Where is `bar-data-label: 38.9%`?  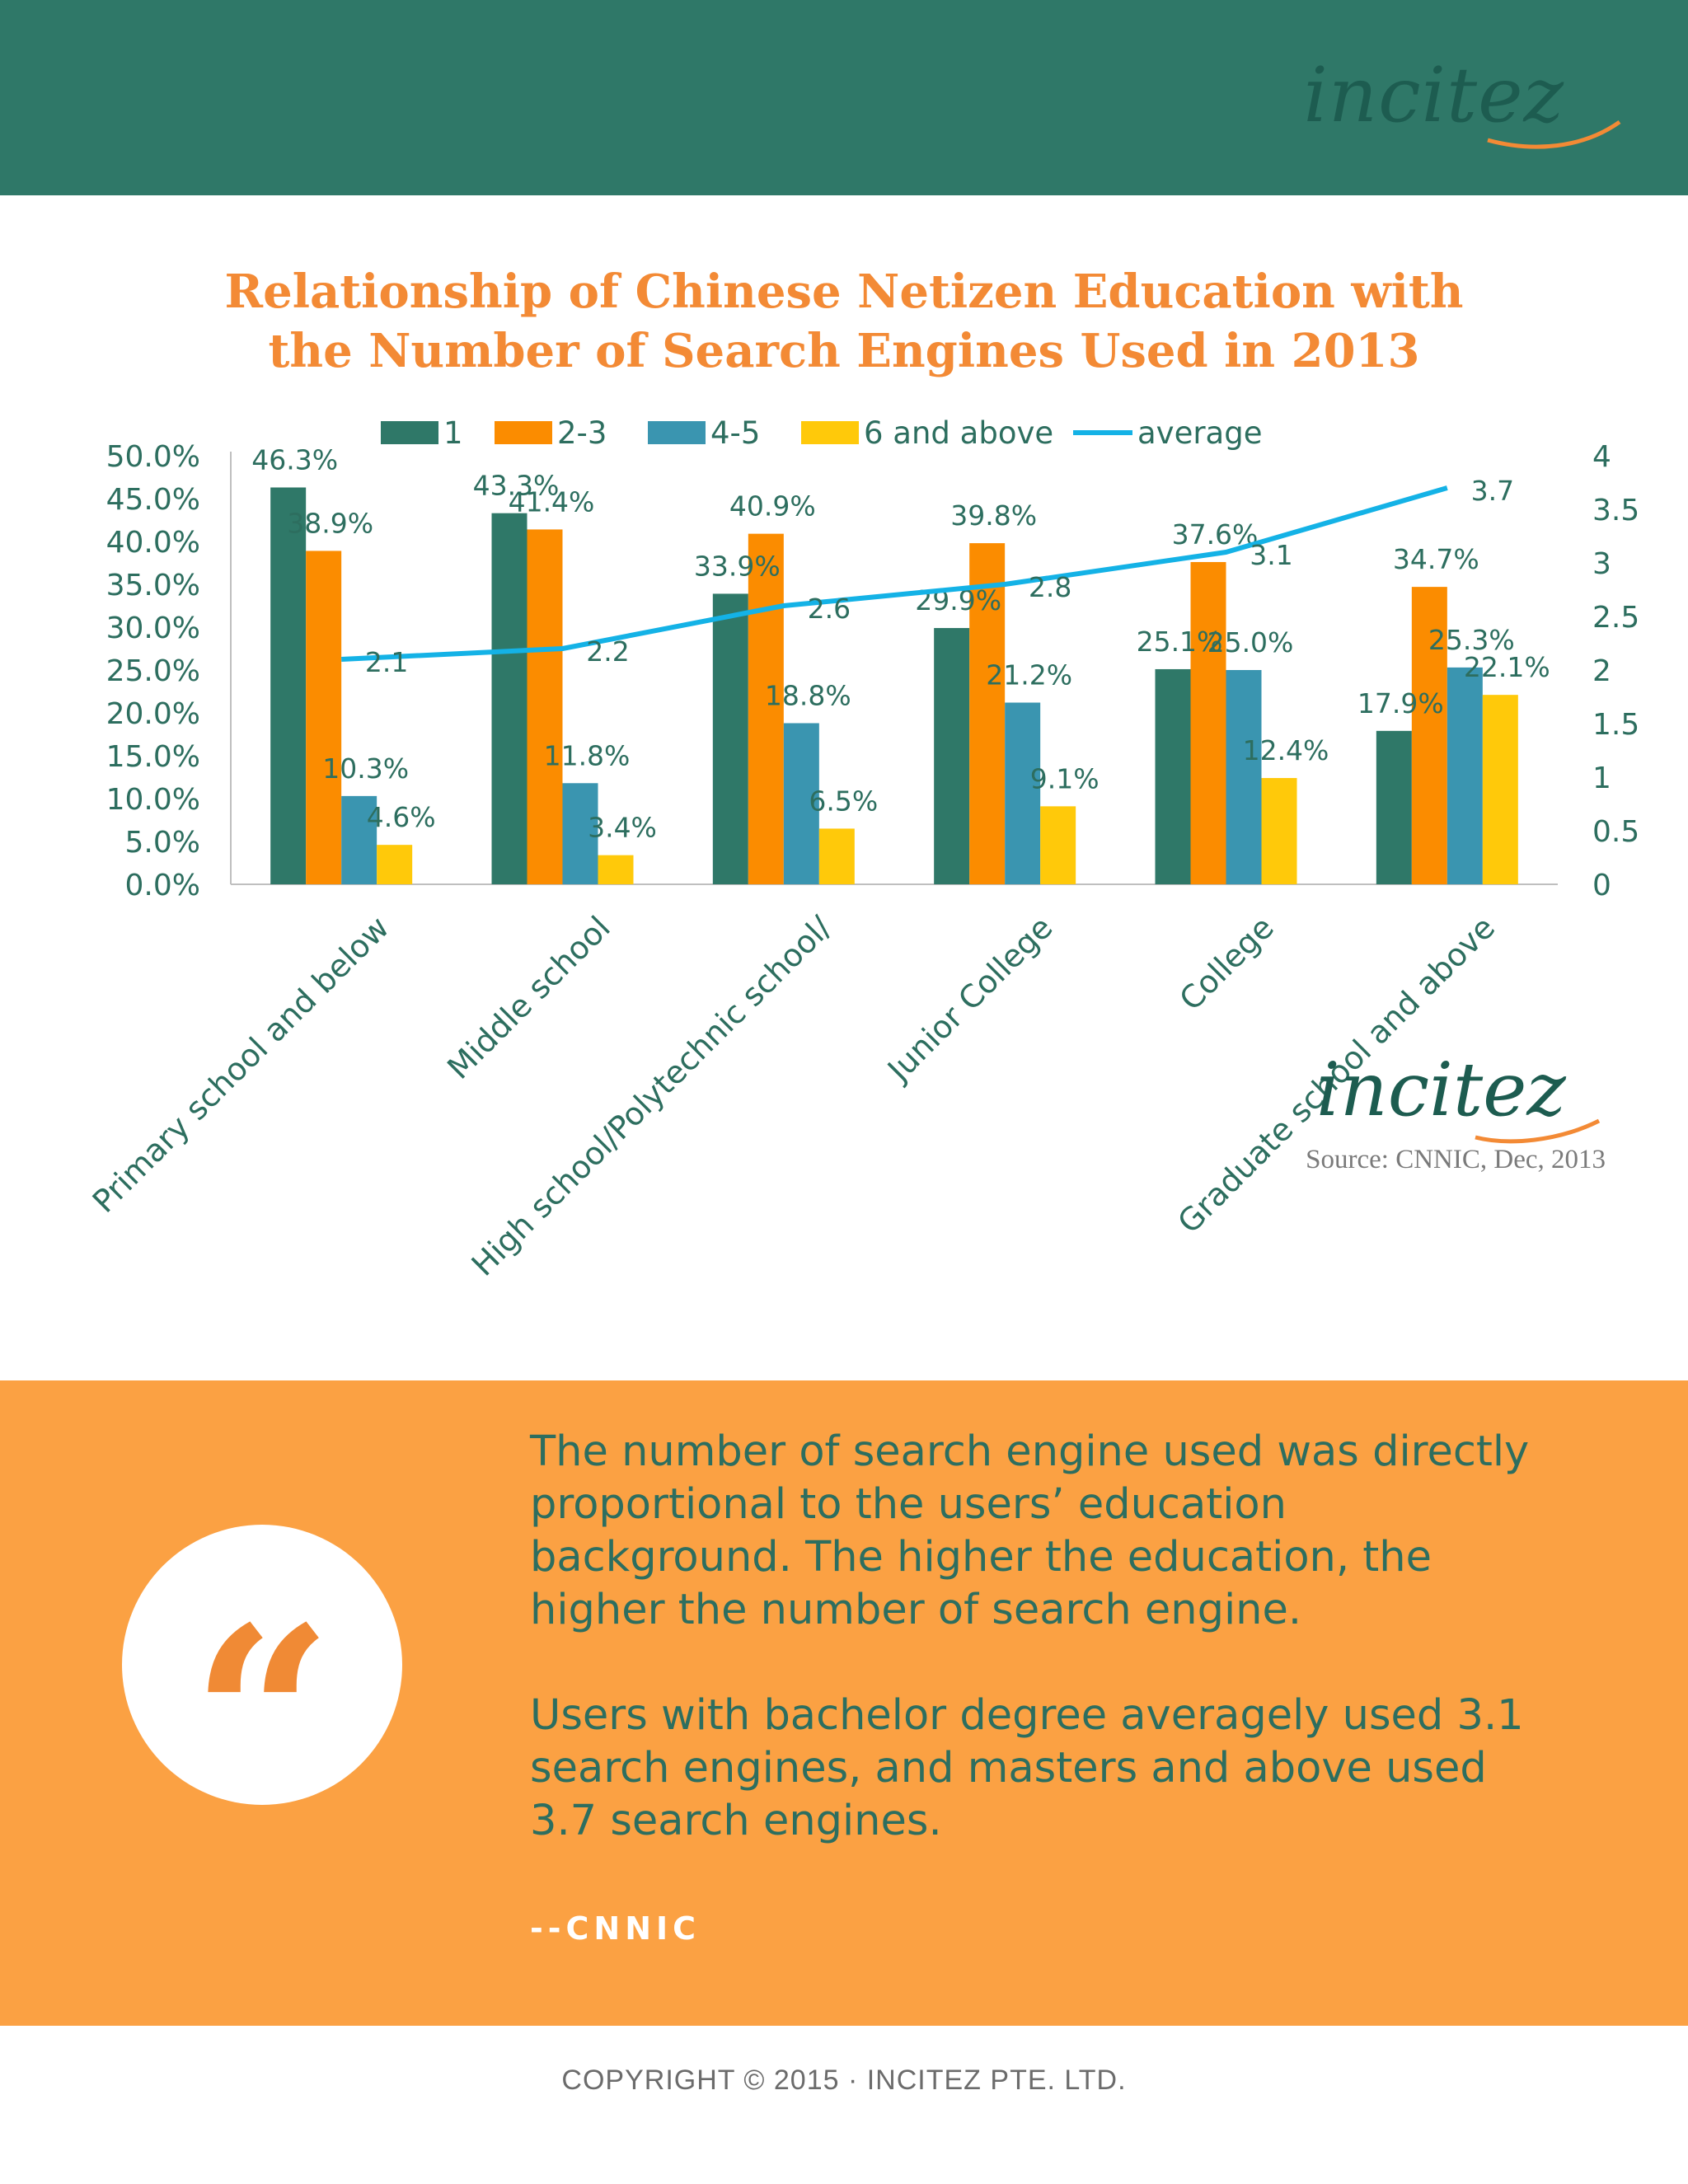
bar-data-label: 38.9% is located at coordinates (330, 523).